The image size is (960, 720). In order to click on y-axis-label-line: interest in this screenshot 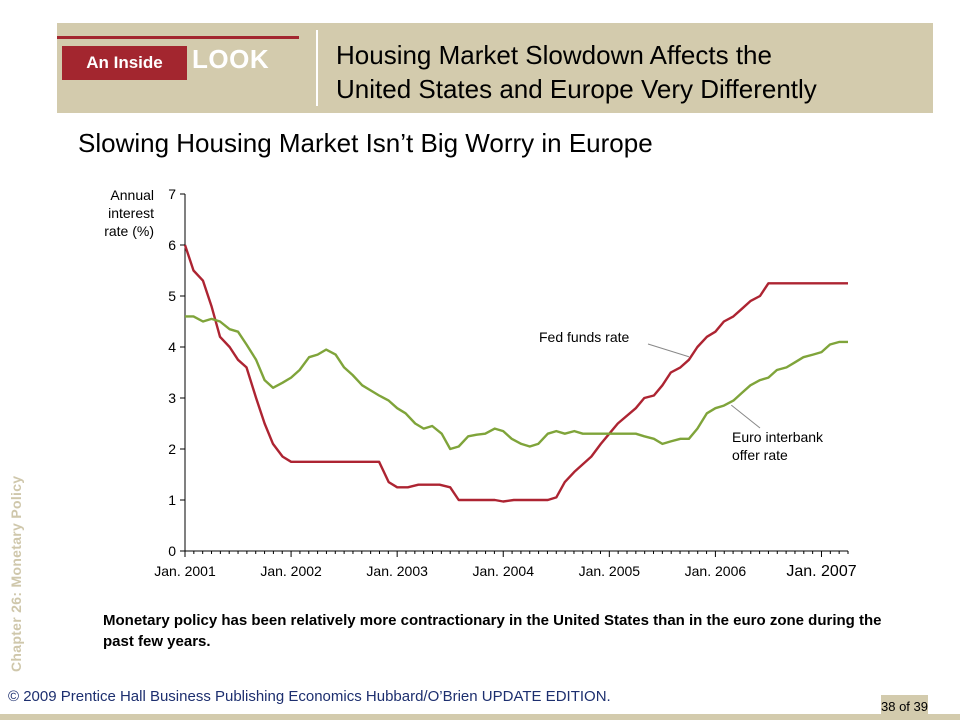, I will do `click(131, 213)`.